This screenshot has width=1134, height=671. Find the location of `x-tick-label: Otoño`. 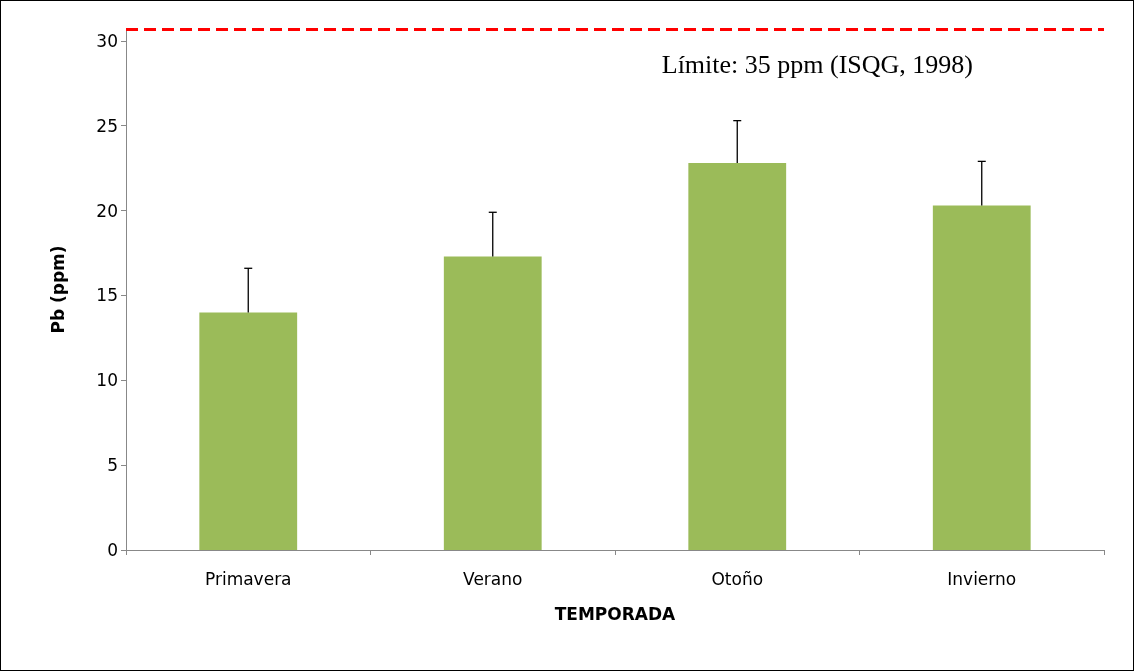

x-tick-label: Otoño is located at coordinates (737, 578).